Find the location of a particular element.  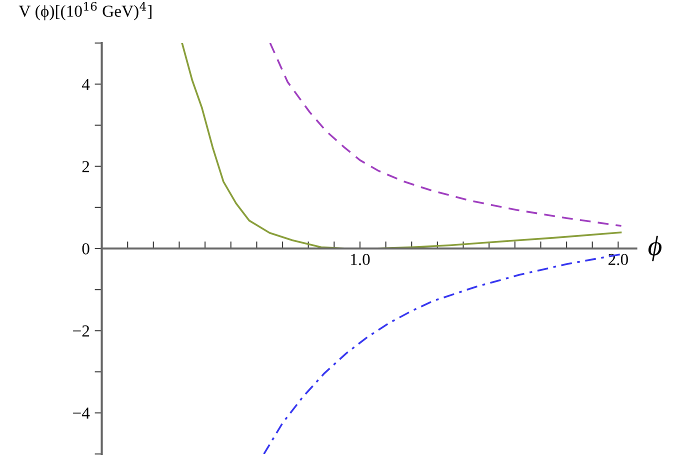

y-tick-label: −4 is located at coordinates (81, 413).